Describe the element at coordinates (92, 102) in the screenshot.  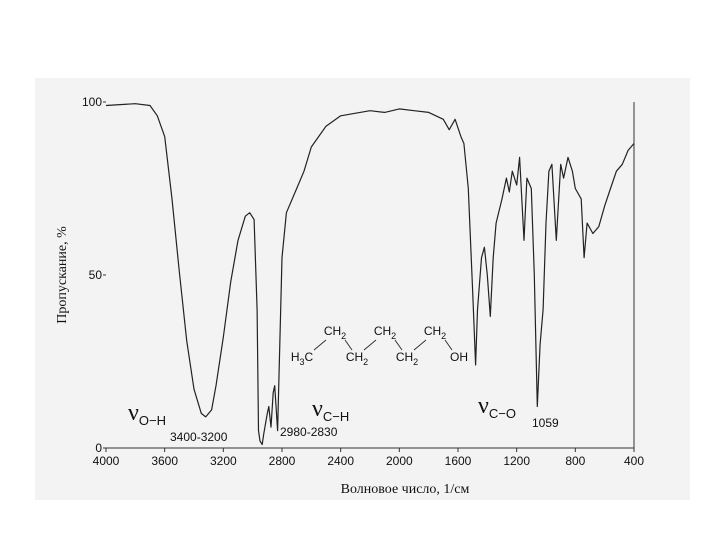
I see `y-tick-label: 100` at that location.